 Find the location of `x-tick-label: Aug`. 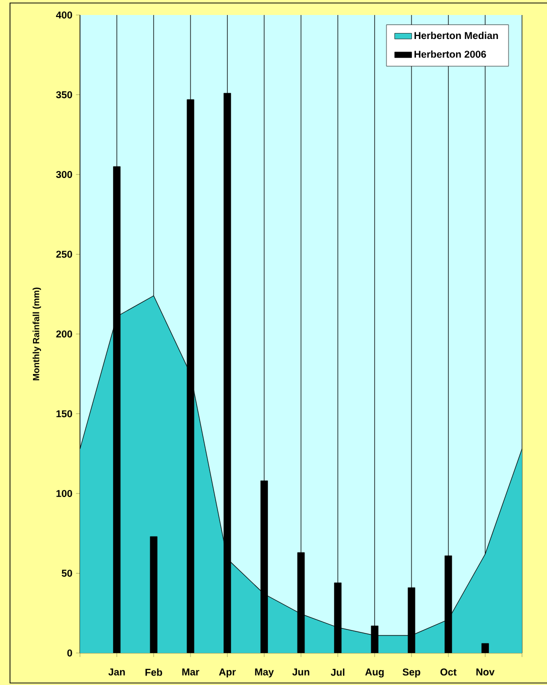

x-tick-label: Aug is located at coordinates (374, 673).